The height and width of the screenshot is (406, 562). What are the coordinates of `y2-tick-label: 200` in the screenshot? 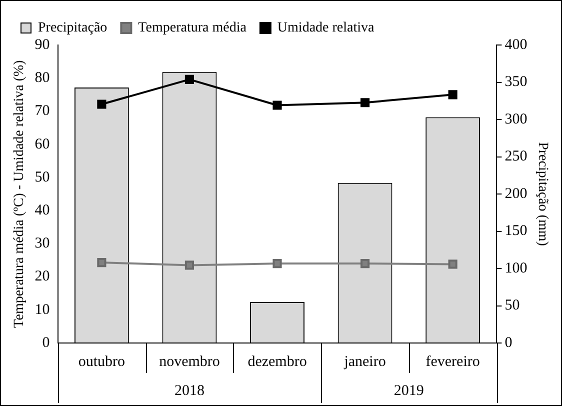 It's located at (516, 194).